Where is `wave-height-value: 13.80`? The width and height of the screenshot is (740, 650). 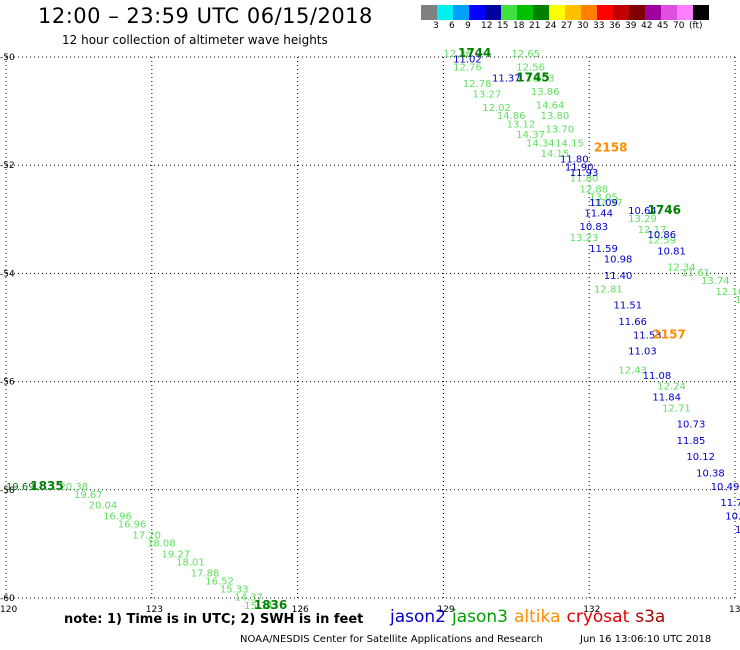 wave-height-value: 13.80 is located at coordinates (555, 116).